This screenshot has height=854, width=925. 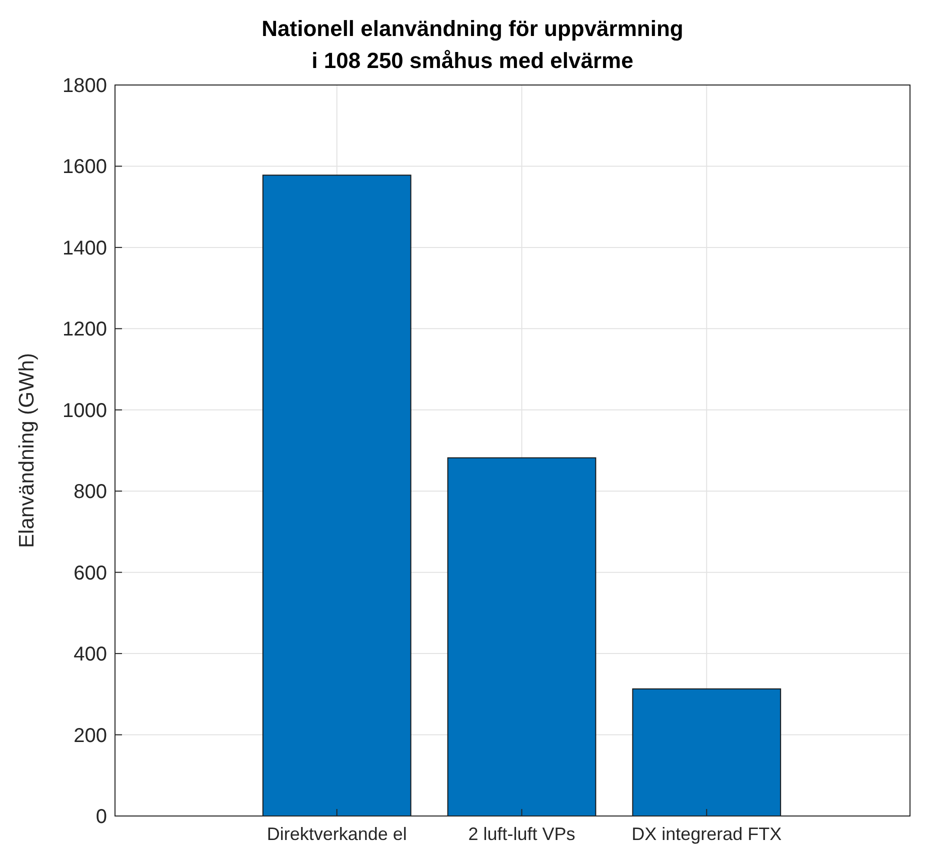 I want to click on y-tick-label: 0, so click(x=101, y=817).